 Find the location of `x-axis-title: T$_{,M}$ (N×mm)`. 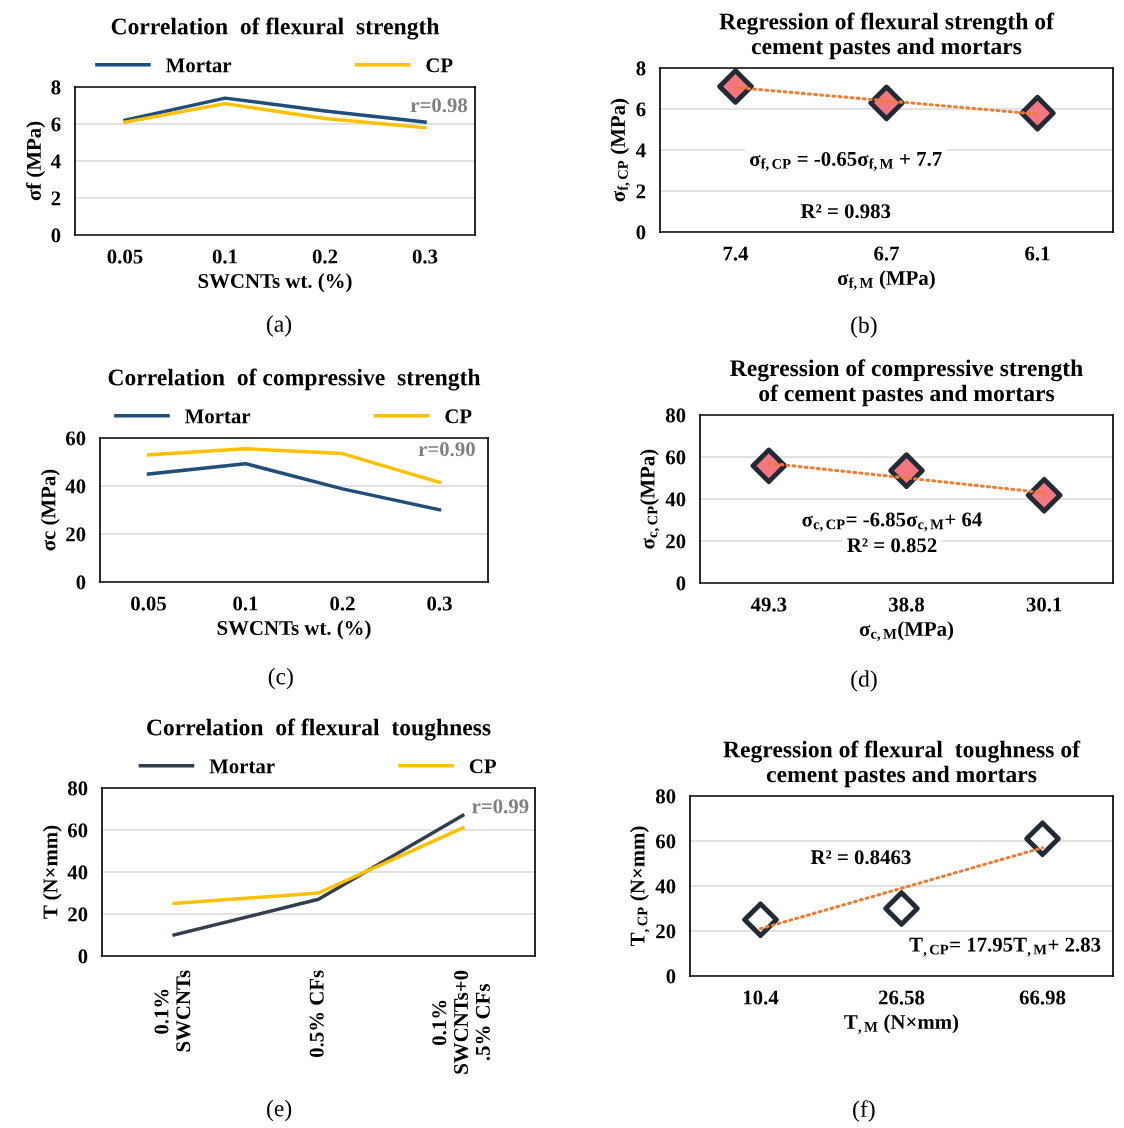

x-axis-title: T$_{,M}$ (N×mm) is located at coordinates (901, 1024).